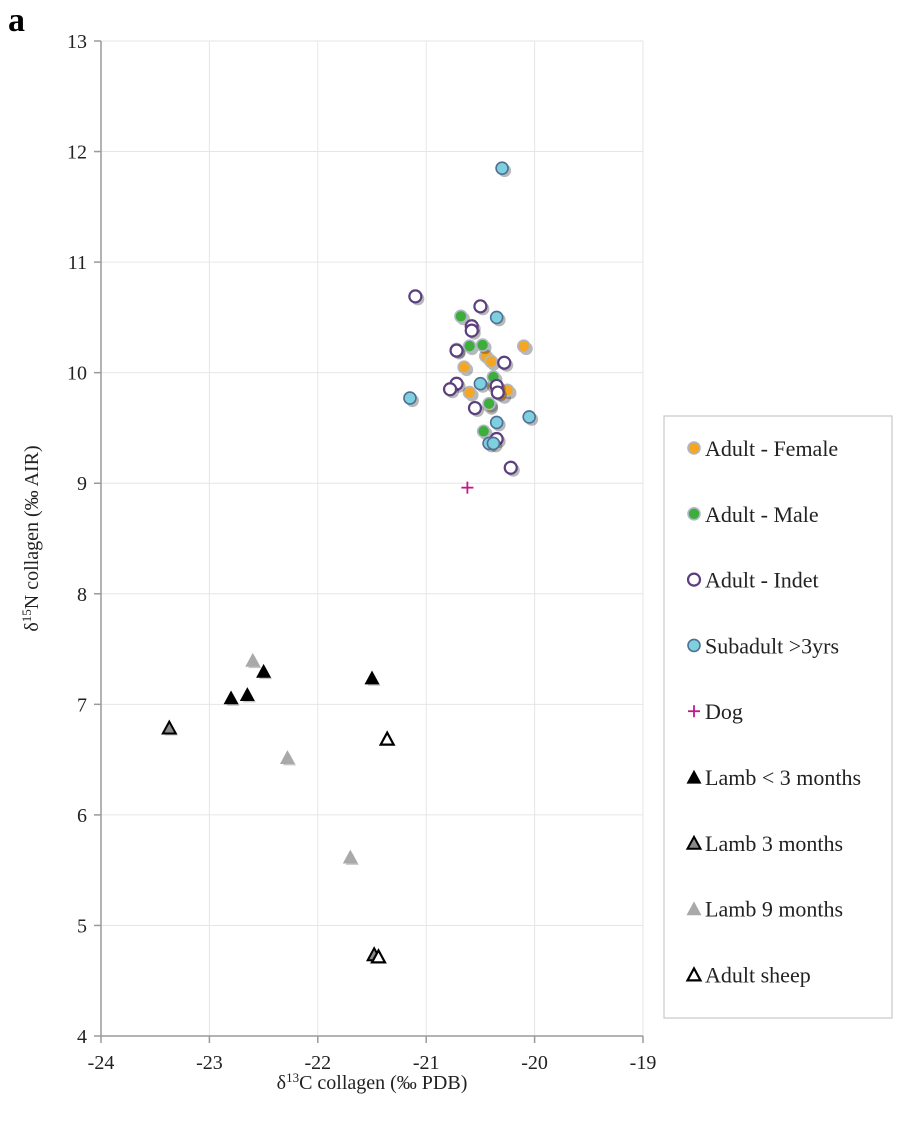  I want to click on legend-item: Lamb < 3 months, so click(773, 777).